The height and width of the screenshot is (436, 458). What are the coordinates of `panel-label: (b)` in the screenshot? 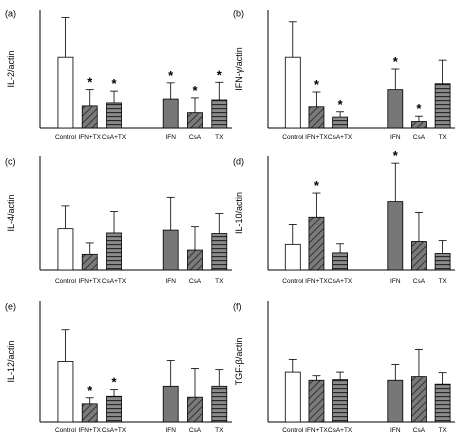 It's located at (238, 13).